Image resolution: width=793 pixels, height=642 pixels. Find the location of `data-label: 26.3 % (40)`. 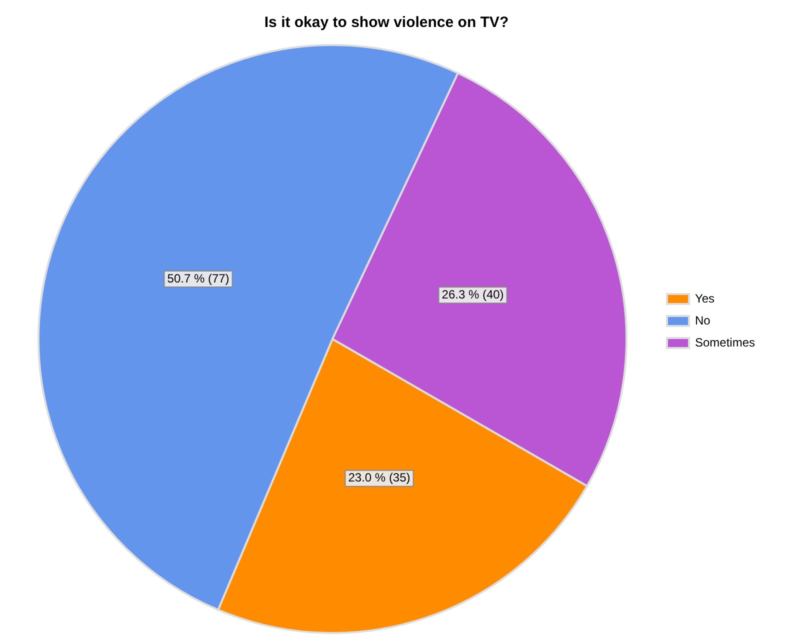

data-label: 26.3 % (40) is located at coordinates (473, 294).